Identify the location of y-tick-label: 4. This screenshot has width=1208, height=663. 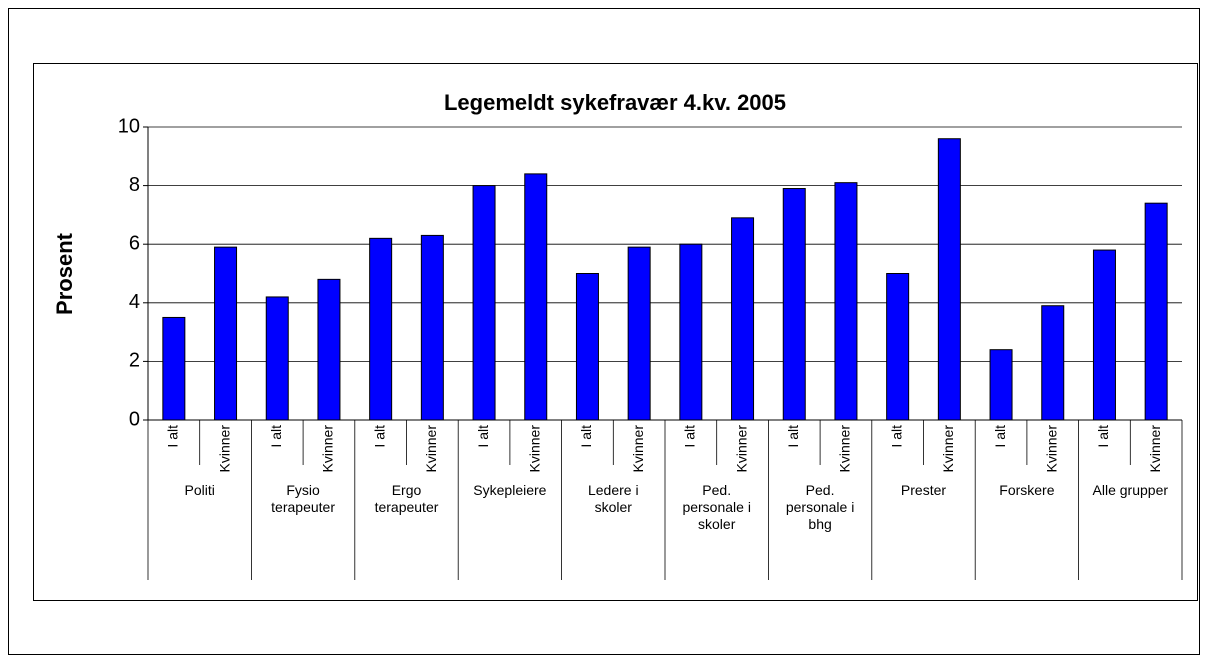
(134, 302).